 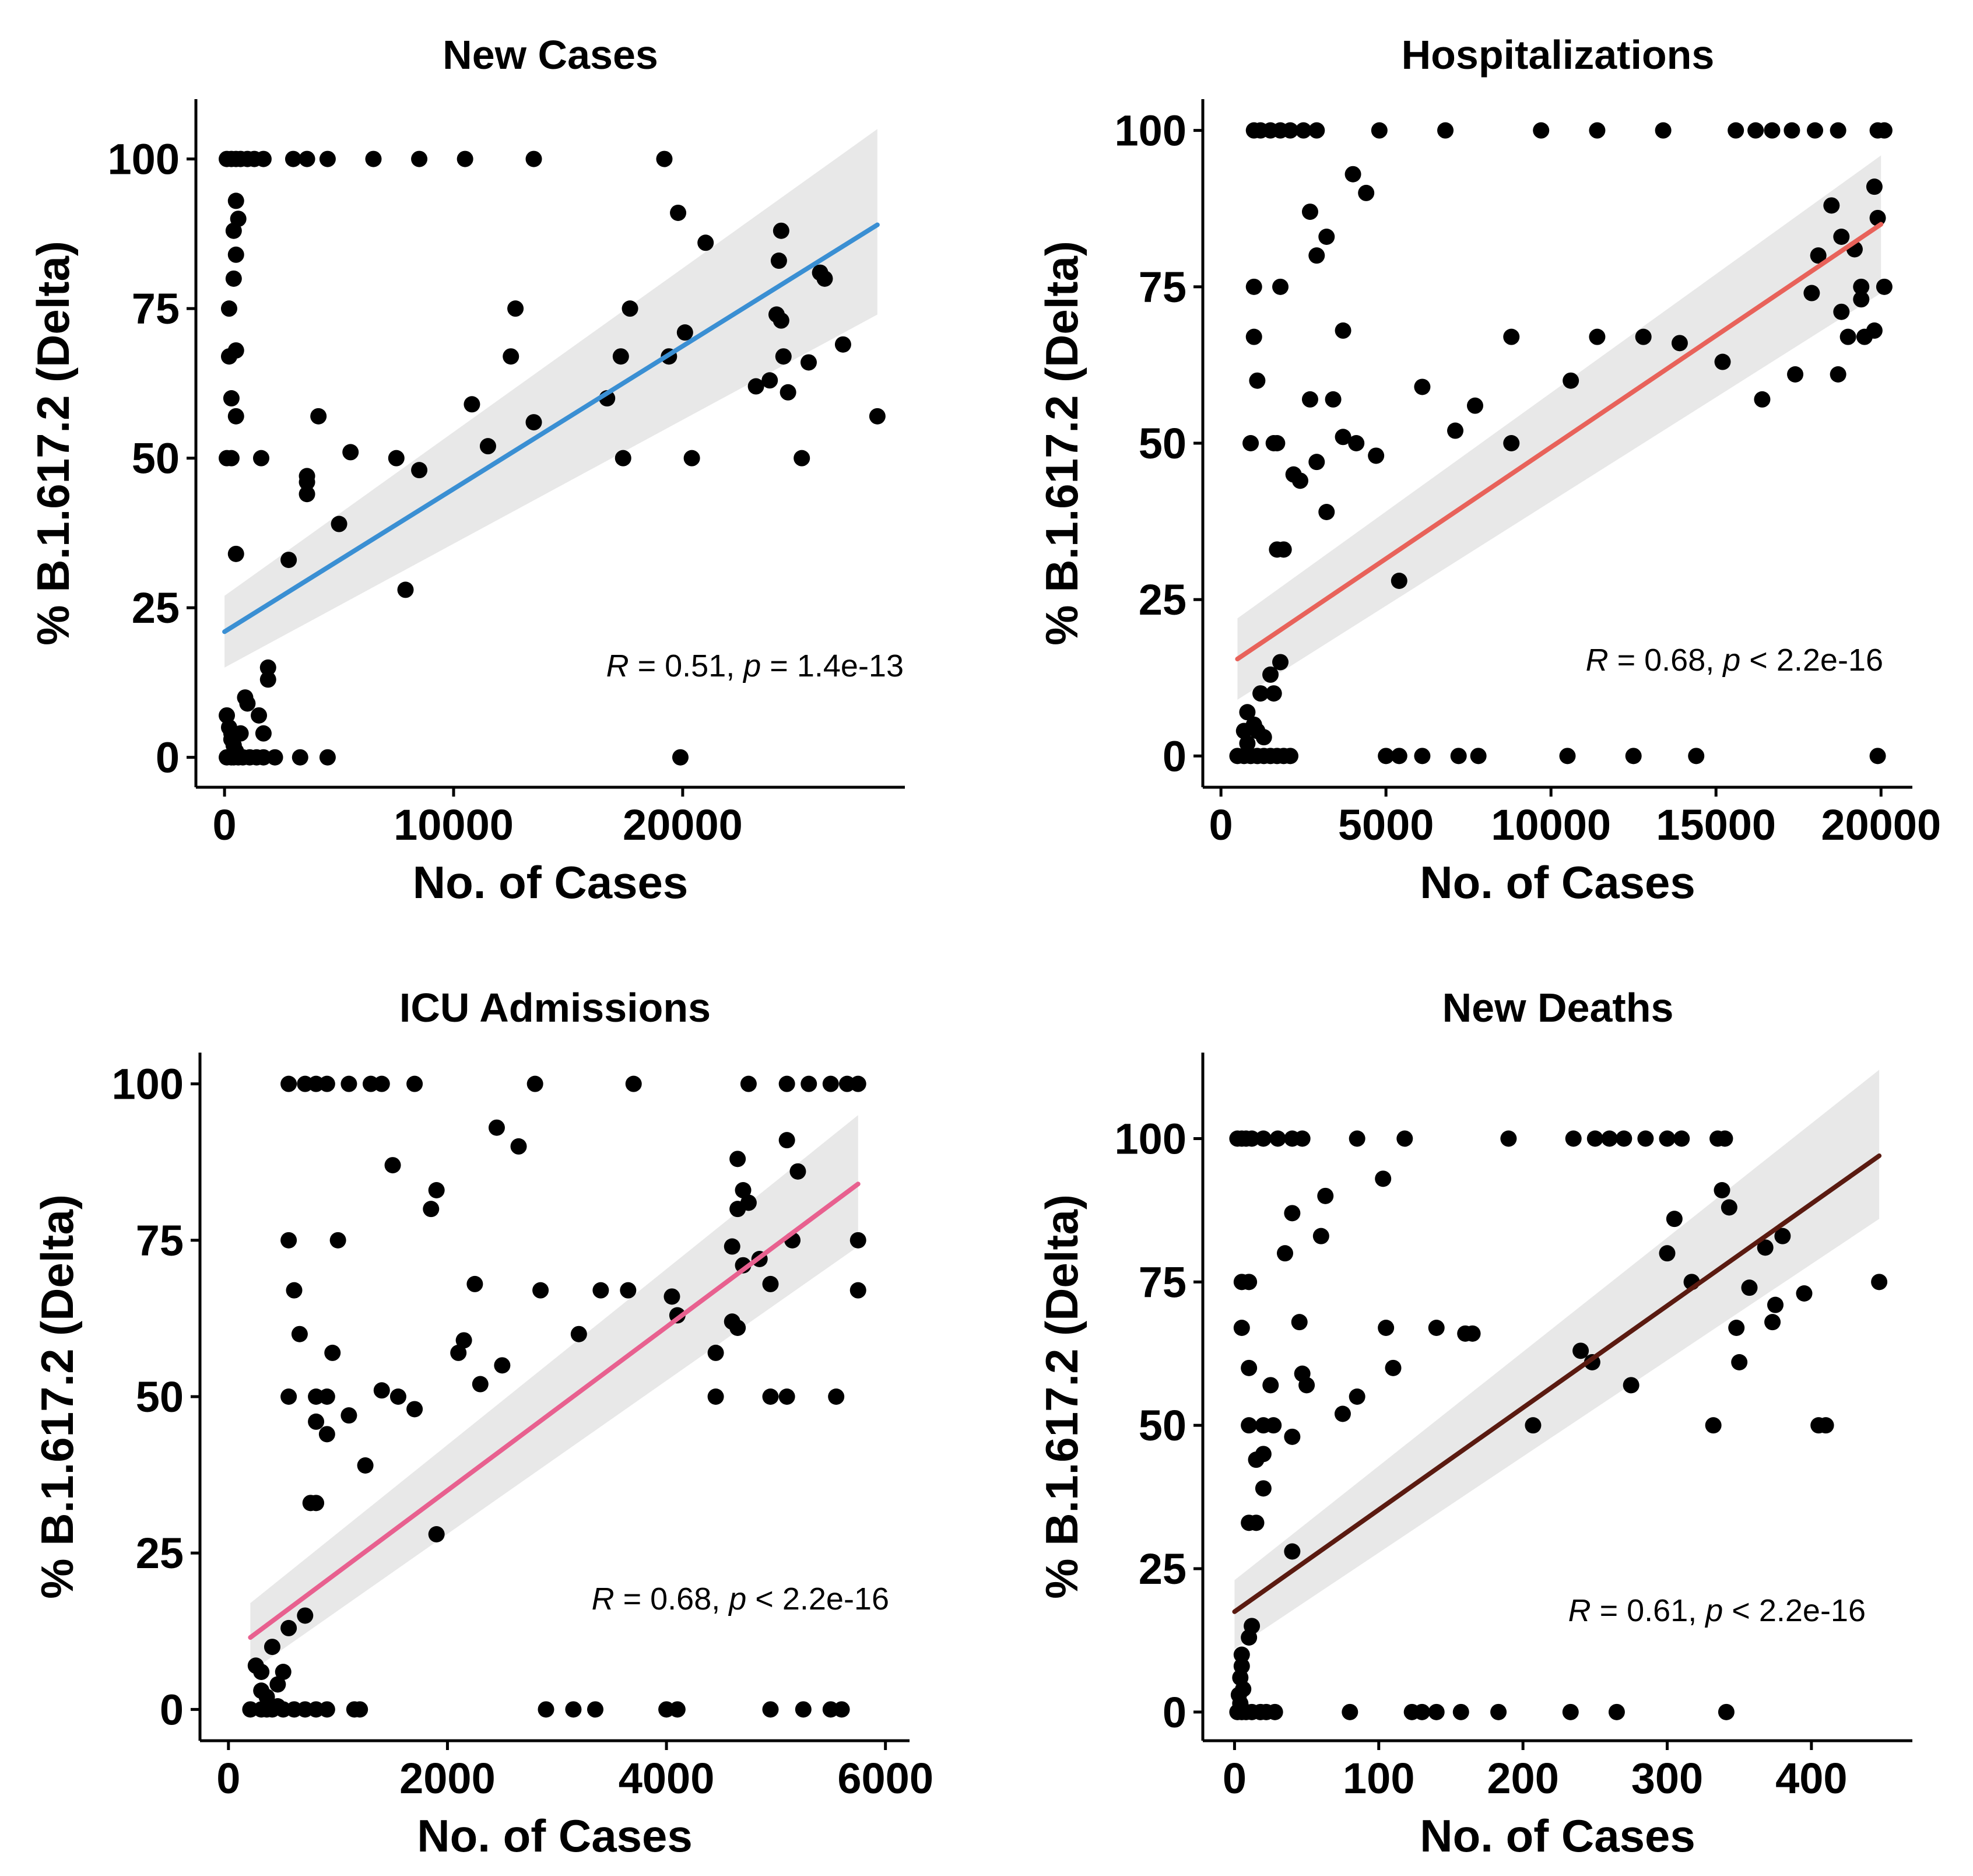 What do you see at coordinates (1558, 55) in the screenshot?
I see `panel-title: Hospitalizations` at bounding box center [1558, 55].